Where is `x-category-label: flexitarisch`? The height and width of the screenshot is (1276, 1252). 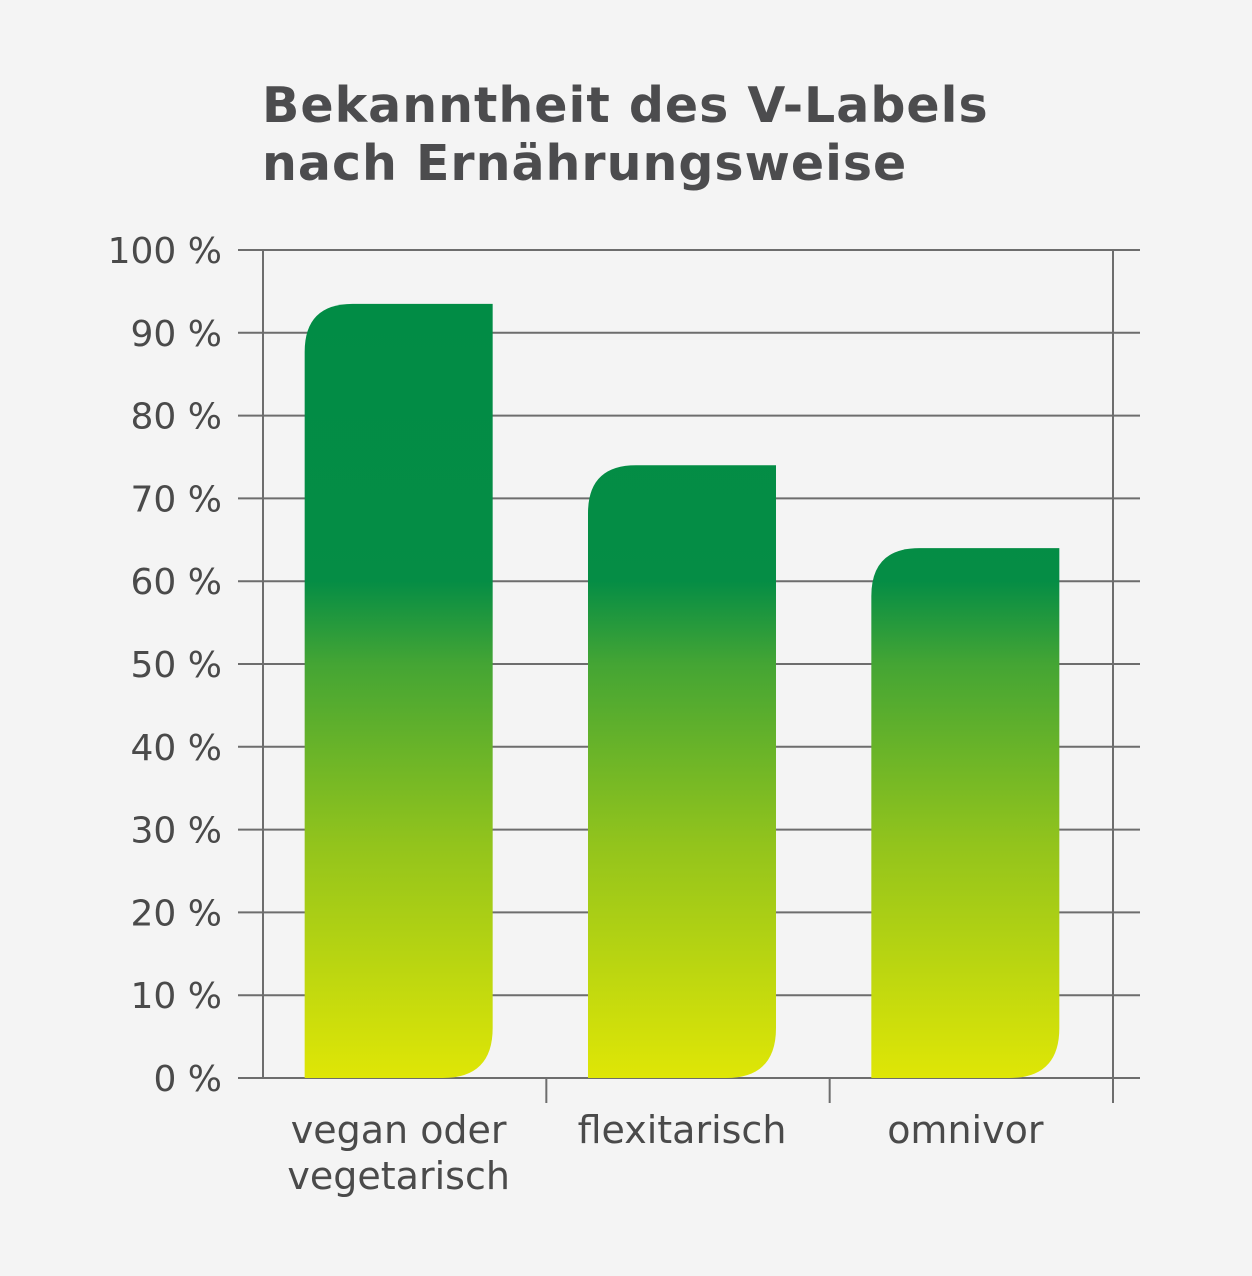 x-category-label: flexitarisch is located at coordinates (682, 1130).